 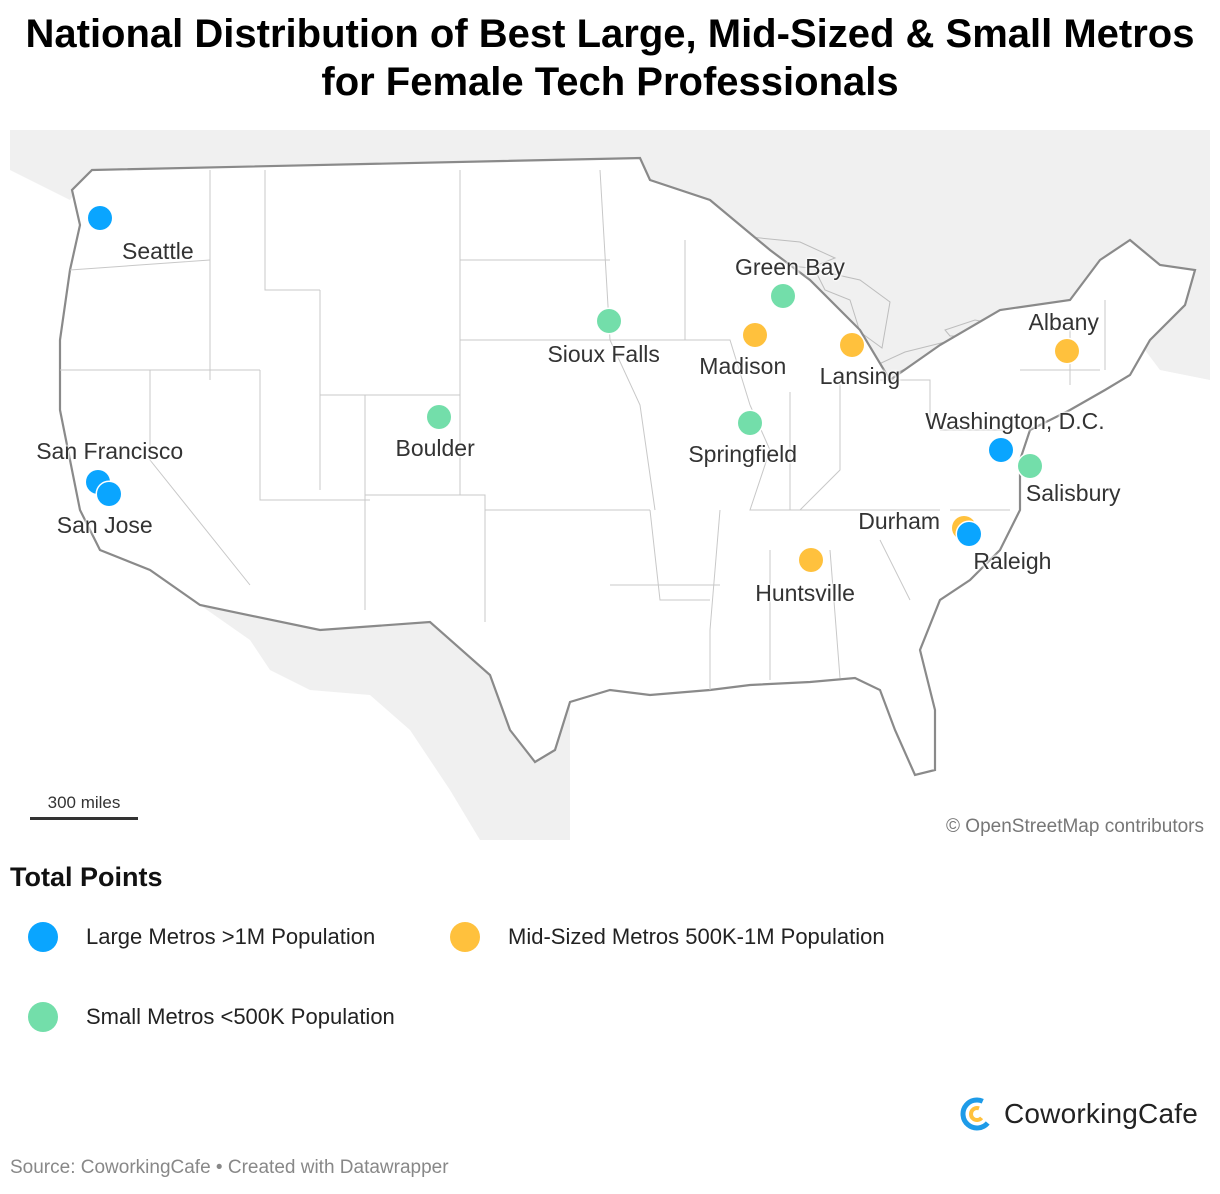 I want to click on city-label-springfield: Springfield, so click(x=743, y=454).